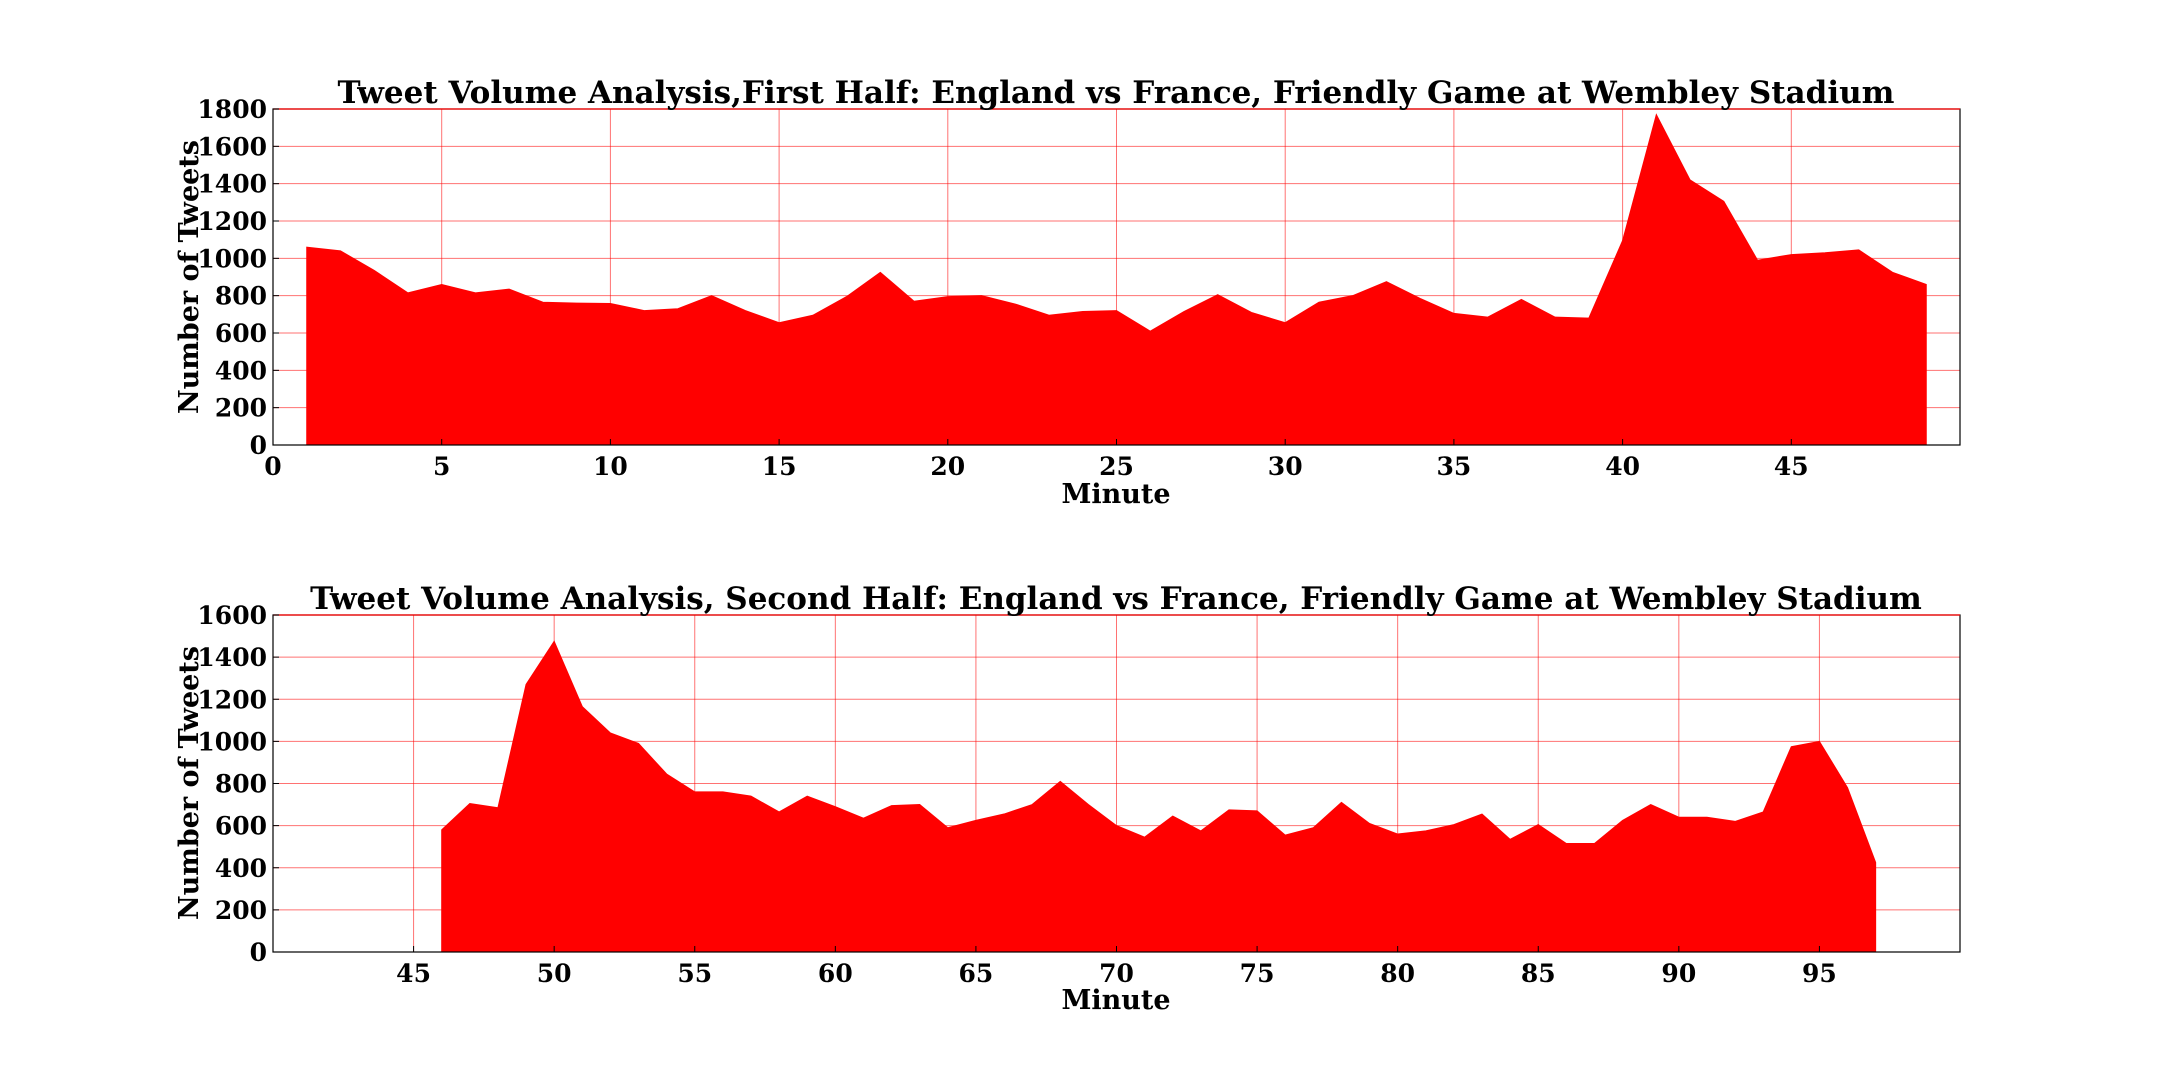 This screenshot has width=2160, height=1080. What do you see at coordinates (554, 973) in the screenshot?
I see `chart2-xtick-label: 50` at bounding box center [554, 973].